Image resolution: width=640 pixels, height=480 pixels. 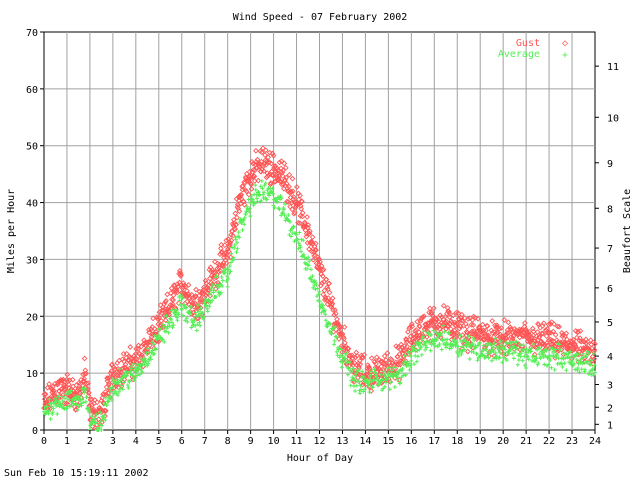 I want to click on legend-average-marker: +, so click(x=565, y=55).